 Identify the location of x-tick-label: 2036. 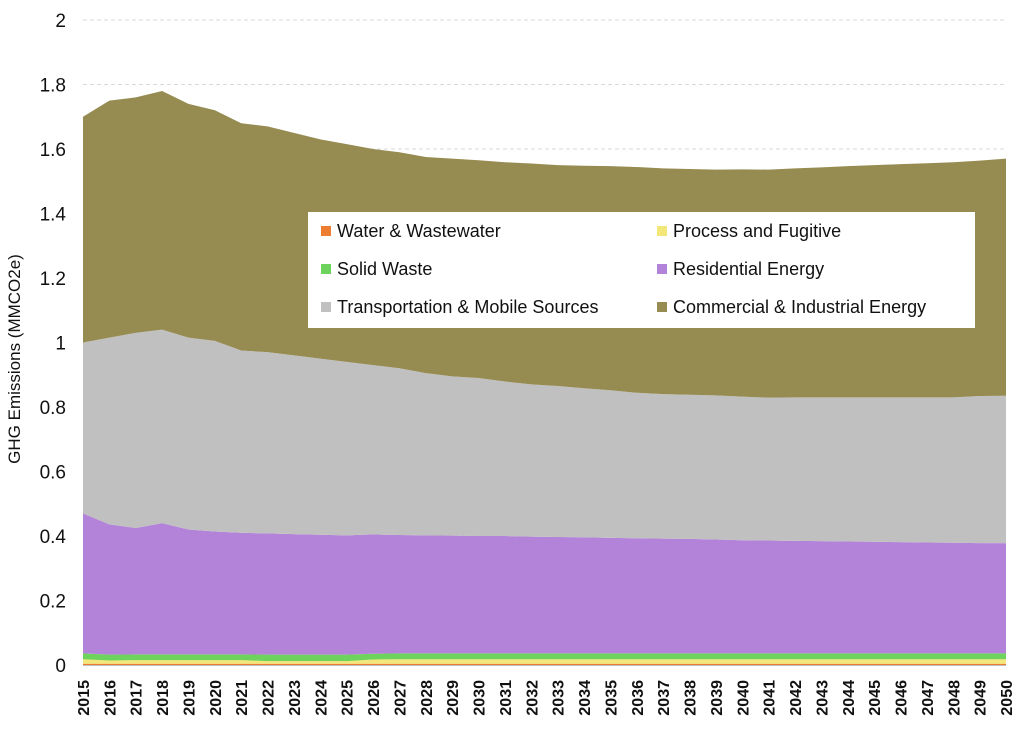
(638, 698).